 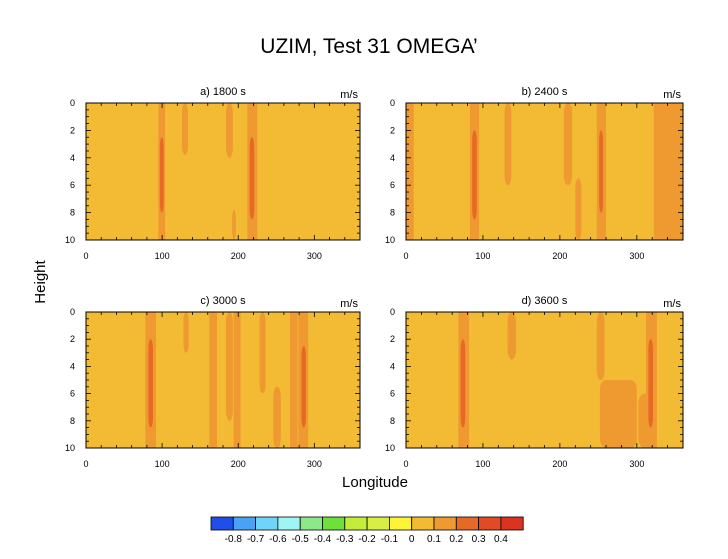 I want to click on panel: 0 100 200 300 0 2 4 6 8 10 a) 1800 s m/s, so click(x=213, y=173).